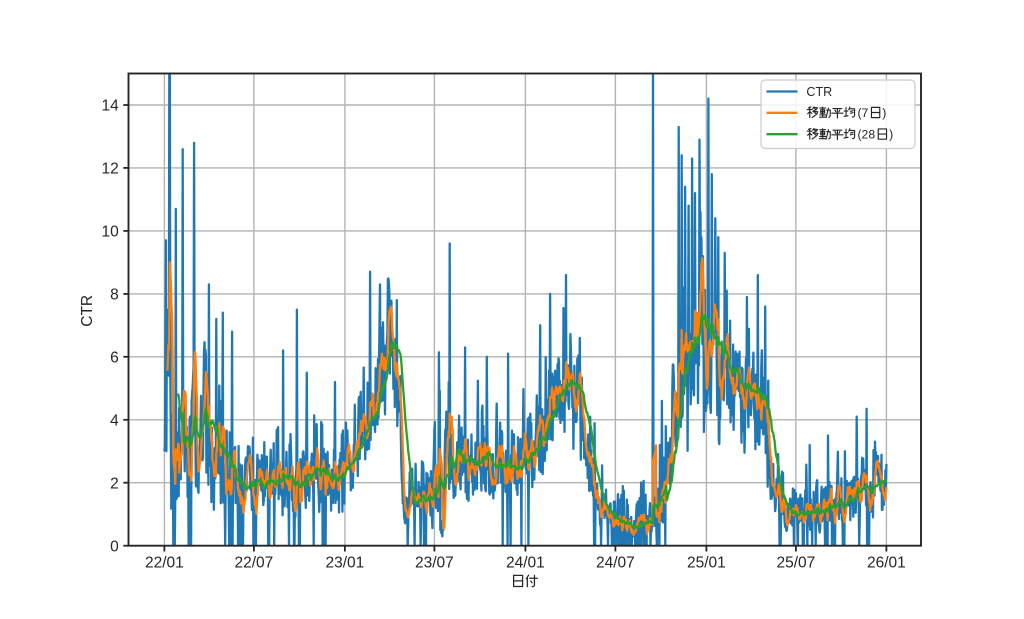 Image resolution: width=1024 pixels, height=619 pixels. Describe the element at coordinates (111, 106) in the screenshot. I see `svg-text: 14` at that location.